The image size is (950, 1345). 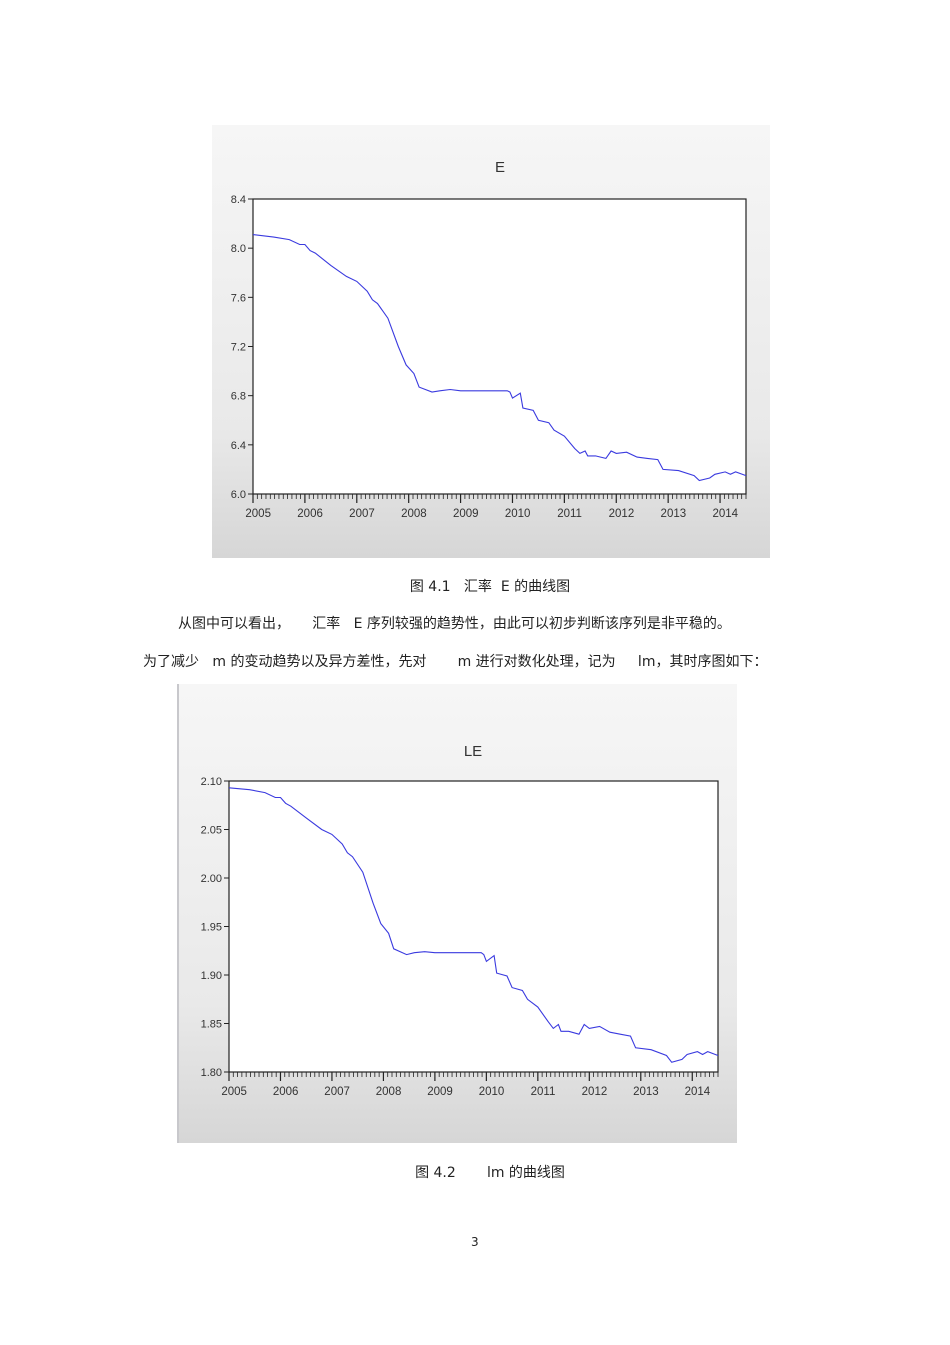 I want to click on y-tick-label: 2.05, so click(x=211, y=831).